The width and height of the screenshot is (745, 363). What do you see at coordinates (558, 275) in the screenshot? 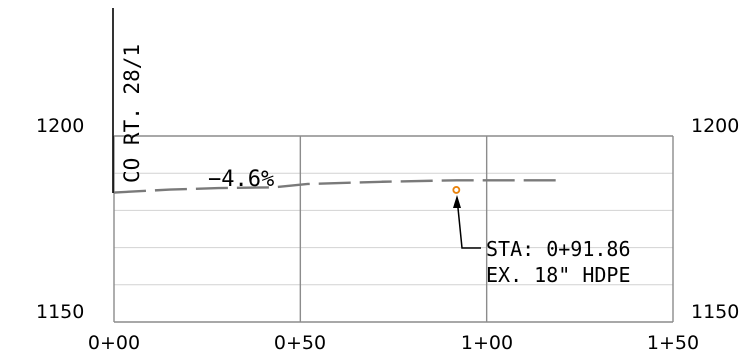
I see `callout-line-2: EX. 18" HDPE` at bounding box center [558, 275].